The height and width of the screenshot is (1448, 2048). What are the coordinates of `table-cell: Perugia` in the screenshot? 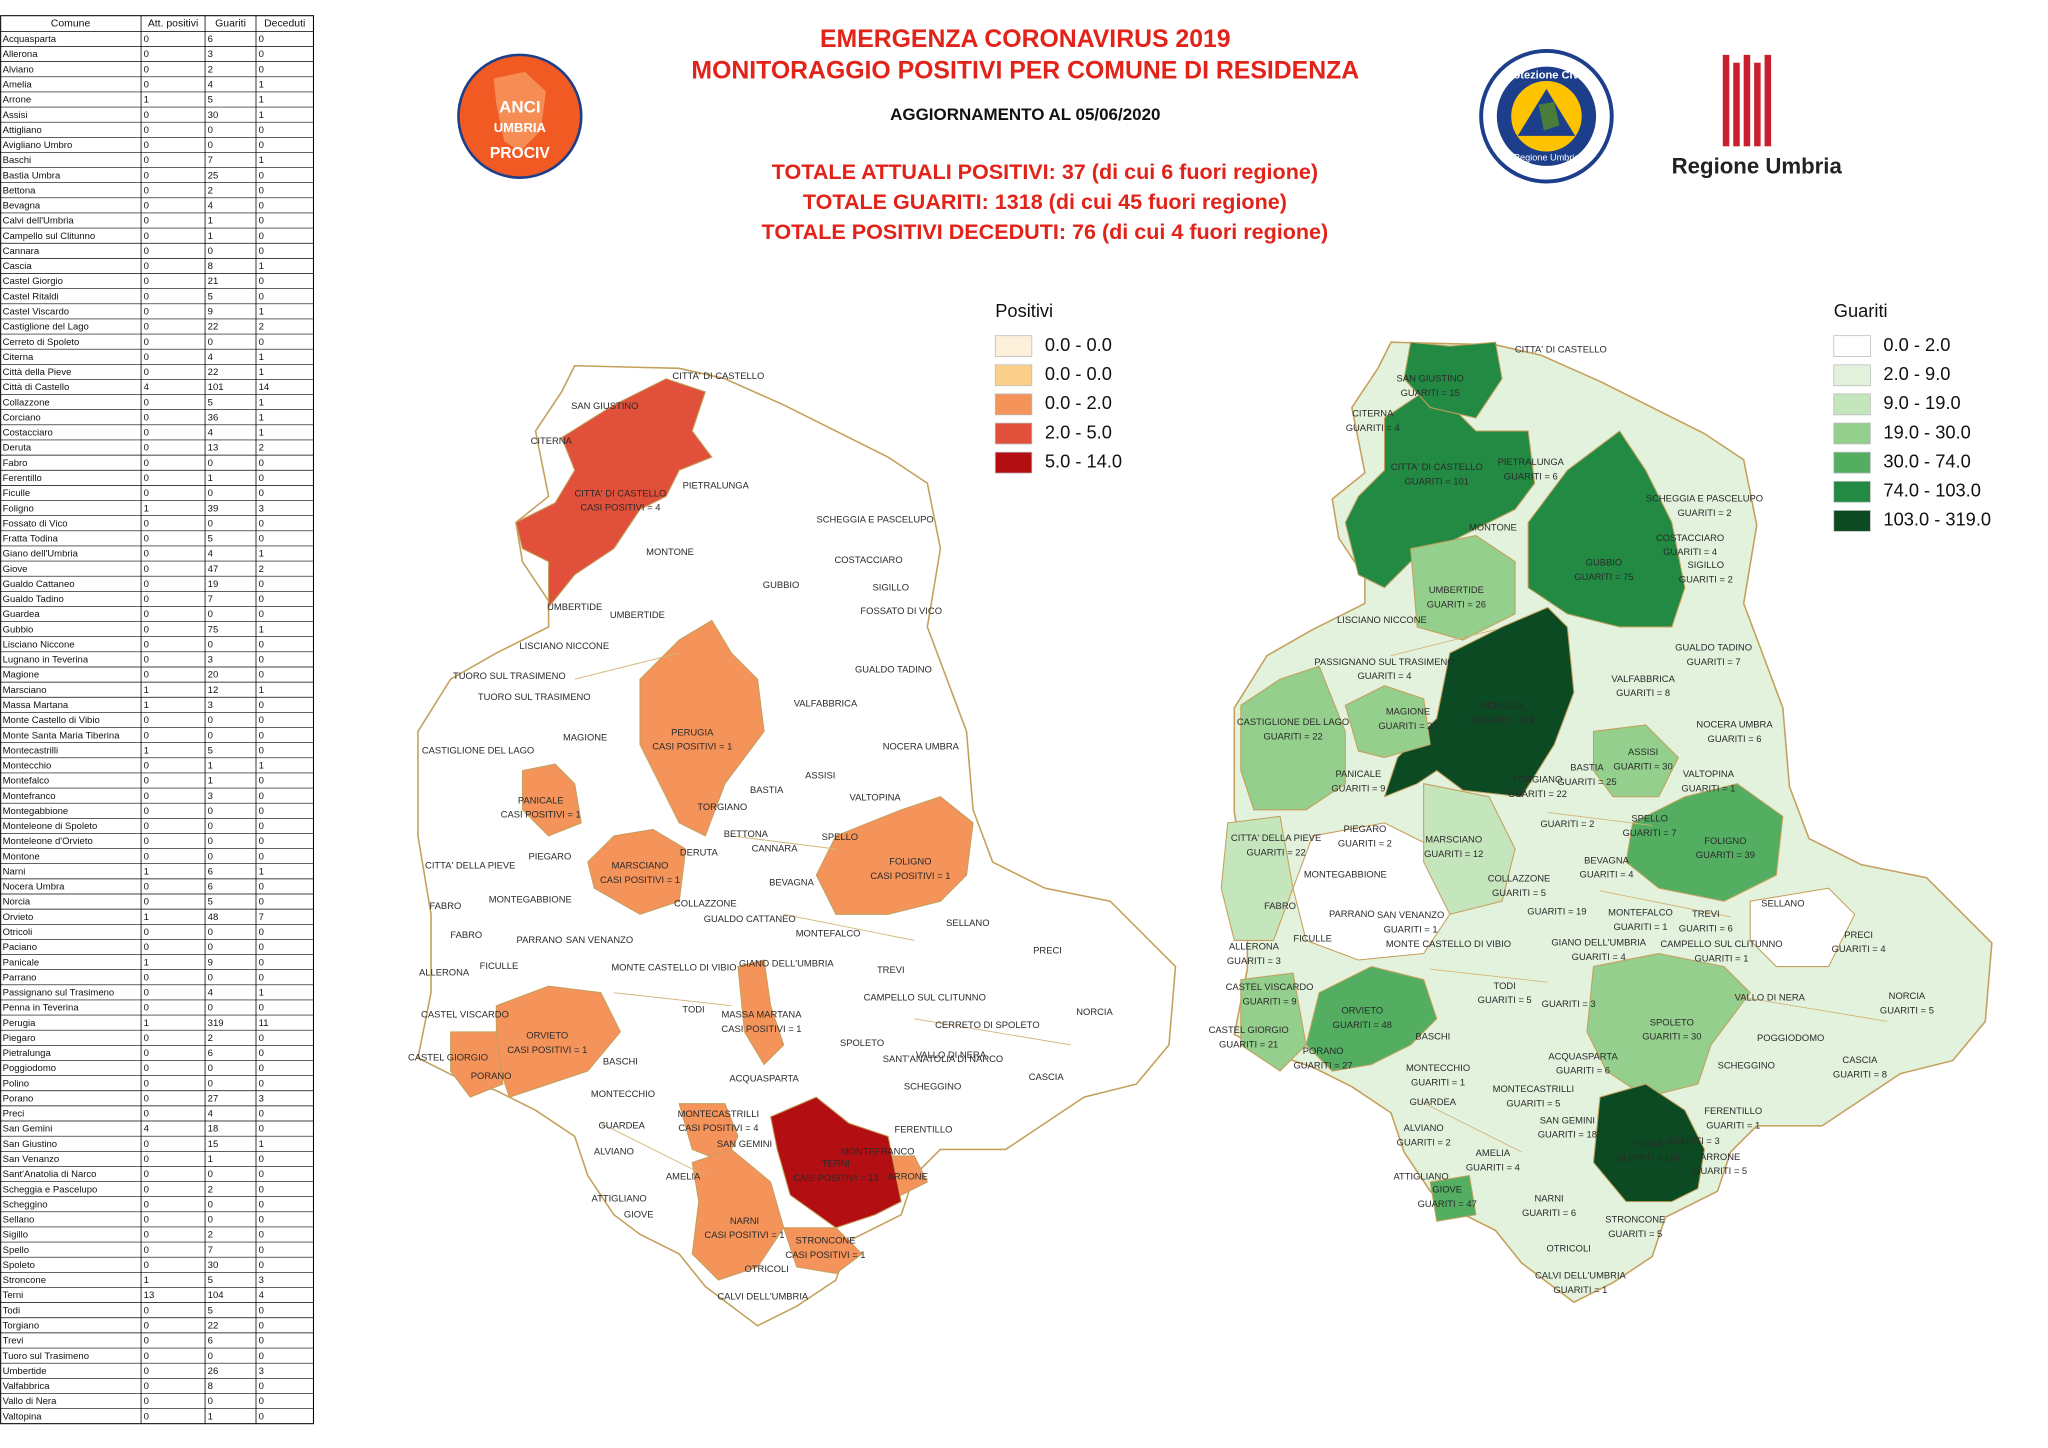 It's located at (20, 1023).